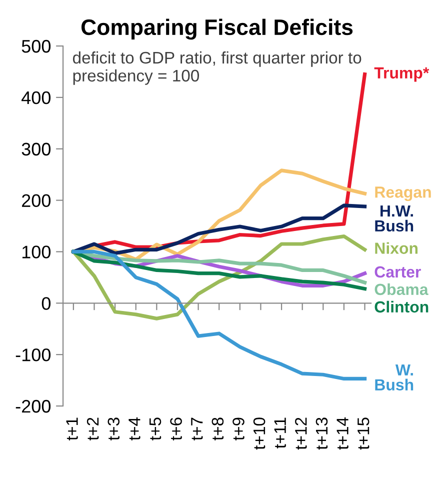 This screenshot has height=480, width=447. I want to click on x-tick-label: t+8, so click(218, 429).